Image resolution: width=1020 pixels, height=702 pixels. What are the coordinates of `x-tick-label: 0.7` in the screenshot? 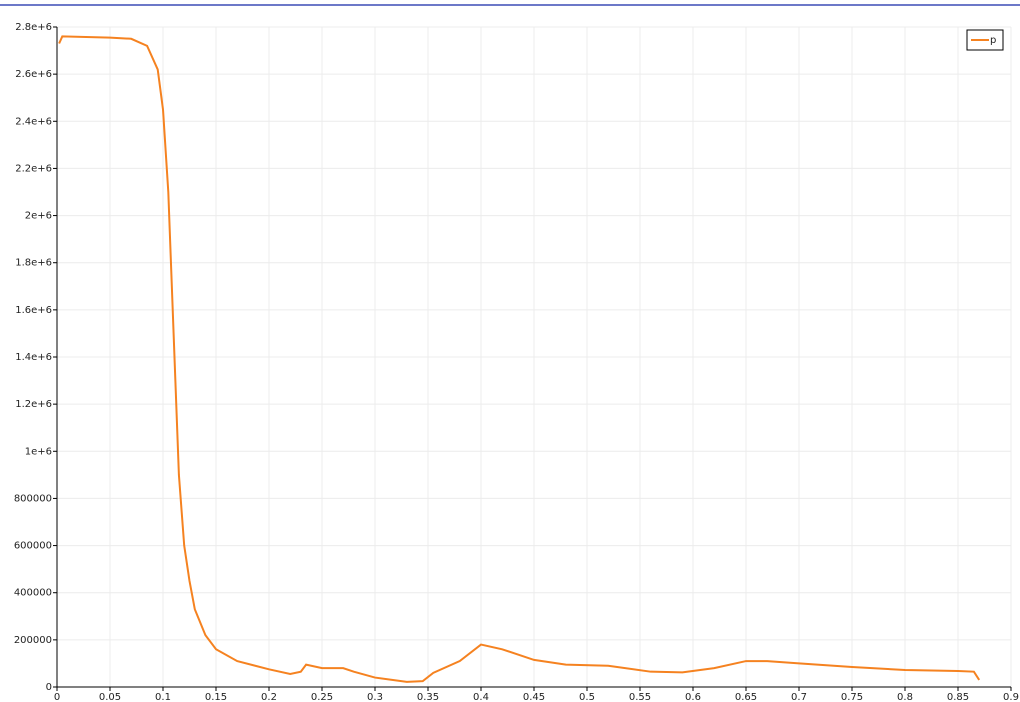 It's located at (799, 697).